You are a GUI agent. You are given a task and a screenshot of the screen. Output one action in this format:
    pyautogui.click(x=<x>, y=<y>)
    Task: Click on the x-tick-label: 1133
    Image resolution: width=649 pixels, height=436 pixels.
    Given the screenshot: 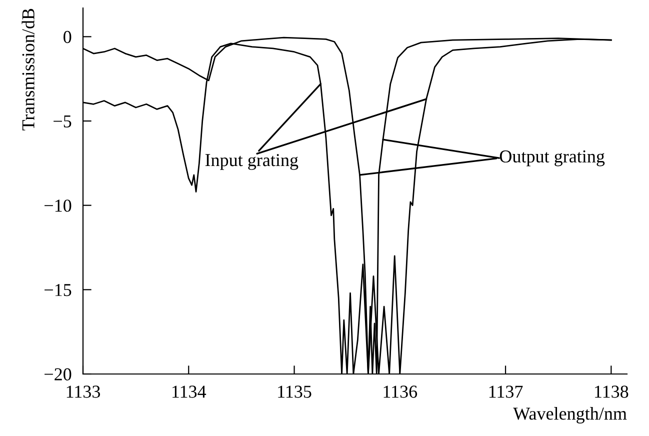 What is the action you would take?
    pyautogui.click(x=83, y=392)
    